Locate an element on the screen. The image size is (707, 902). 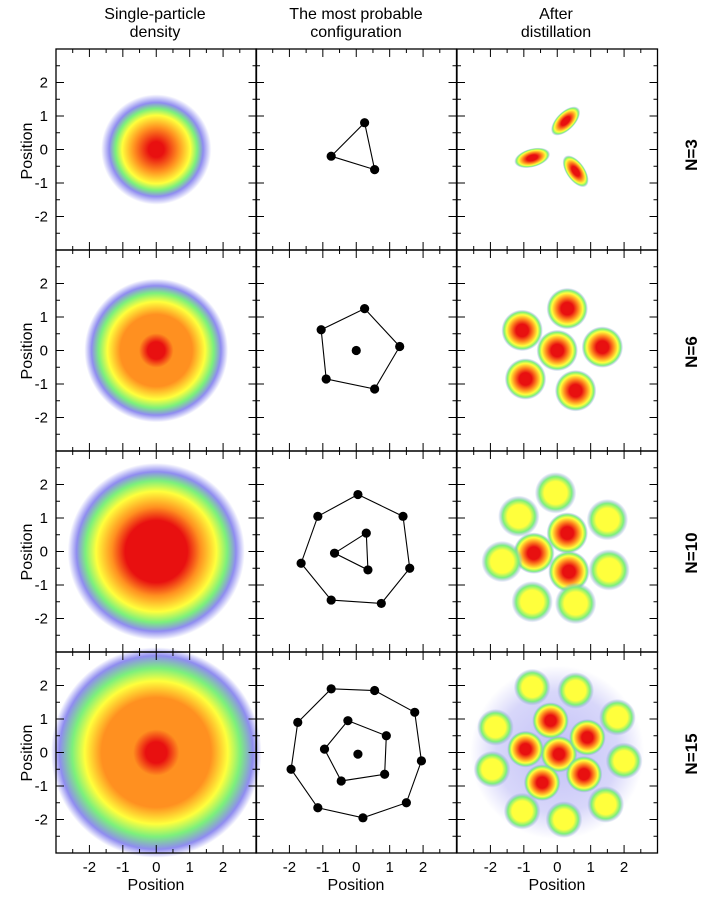
column-title-distillation: After distillation is located at coordinates (556, 24).